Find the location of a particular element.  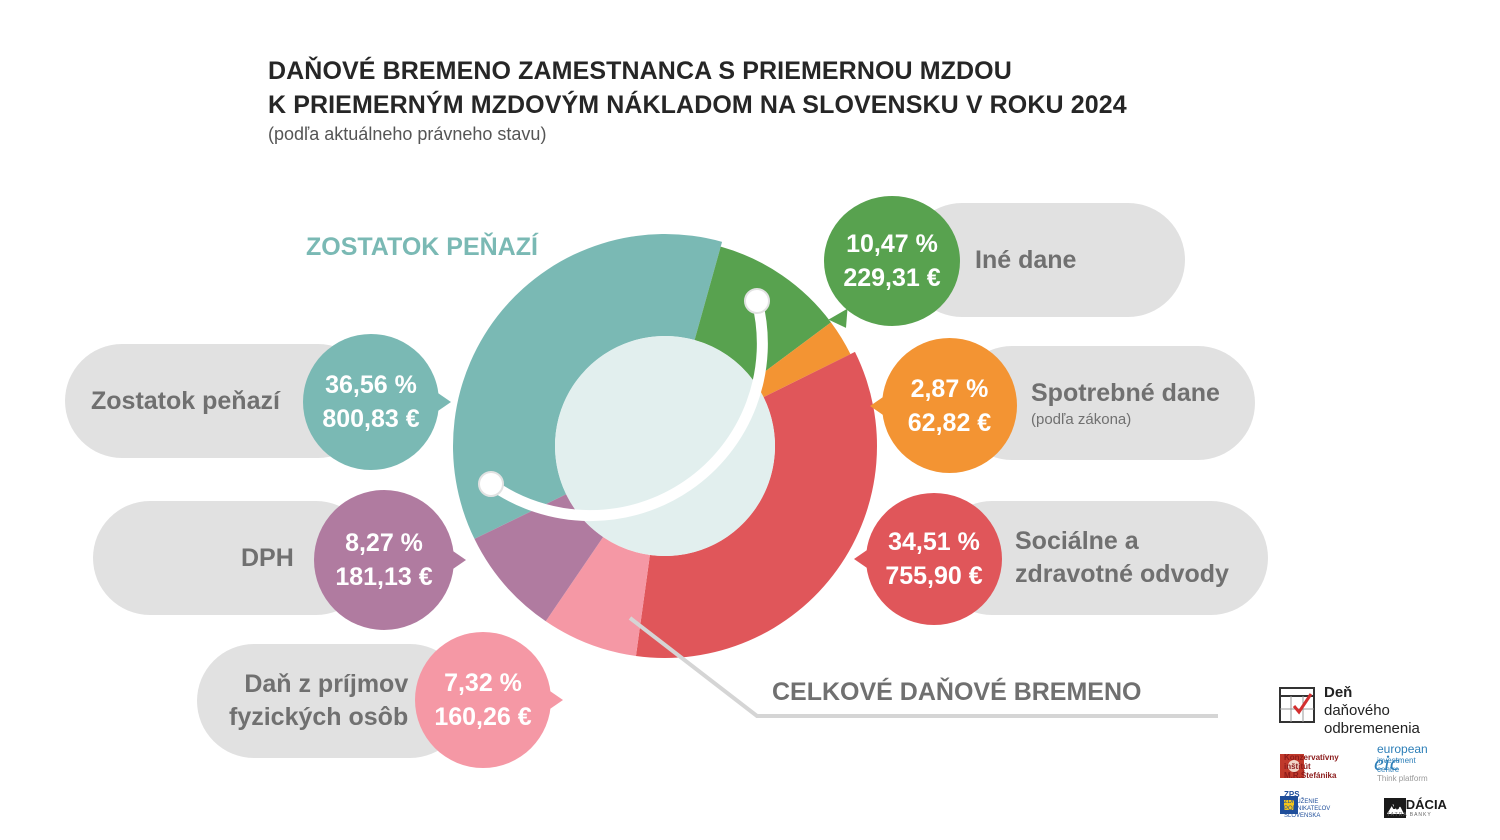

legend-label-ine: Iné dane is located at coordinates (1026, 259).